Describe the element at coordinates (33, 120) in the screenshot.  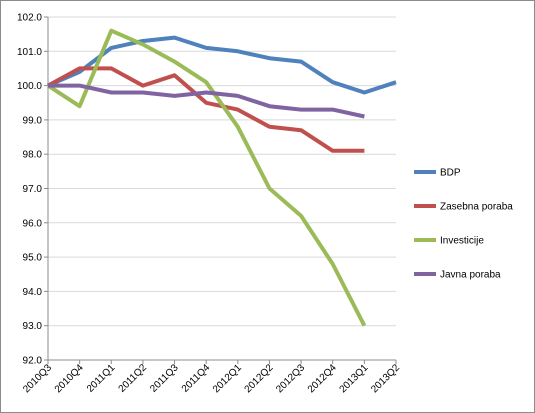
I see `y-tick-label: 99.0` at that location.